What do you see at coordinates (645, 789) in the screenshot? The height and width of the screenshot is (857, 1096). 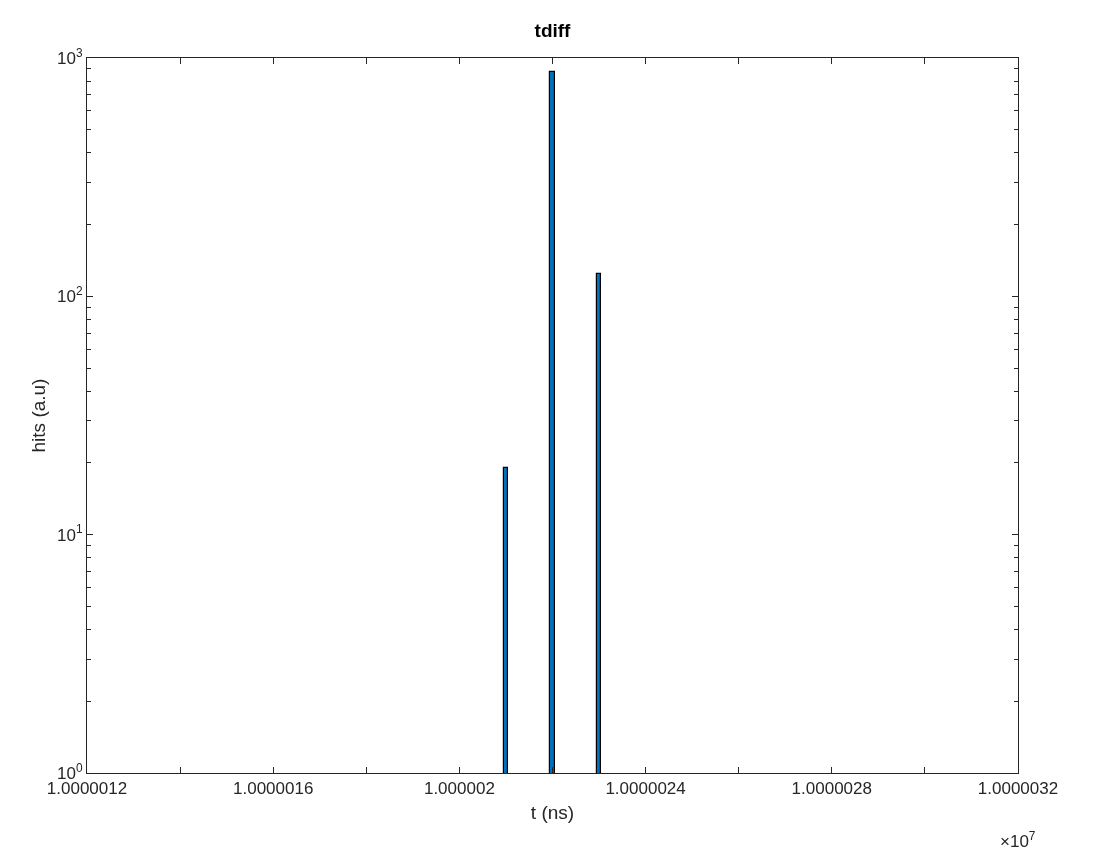 I see `x-tick-label: 1.0000024` at bounding box center [645, 789].